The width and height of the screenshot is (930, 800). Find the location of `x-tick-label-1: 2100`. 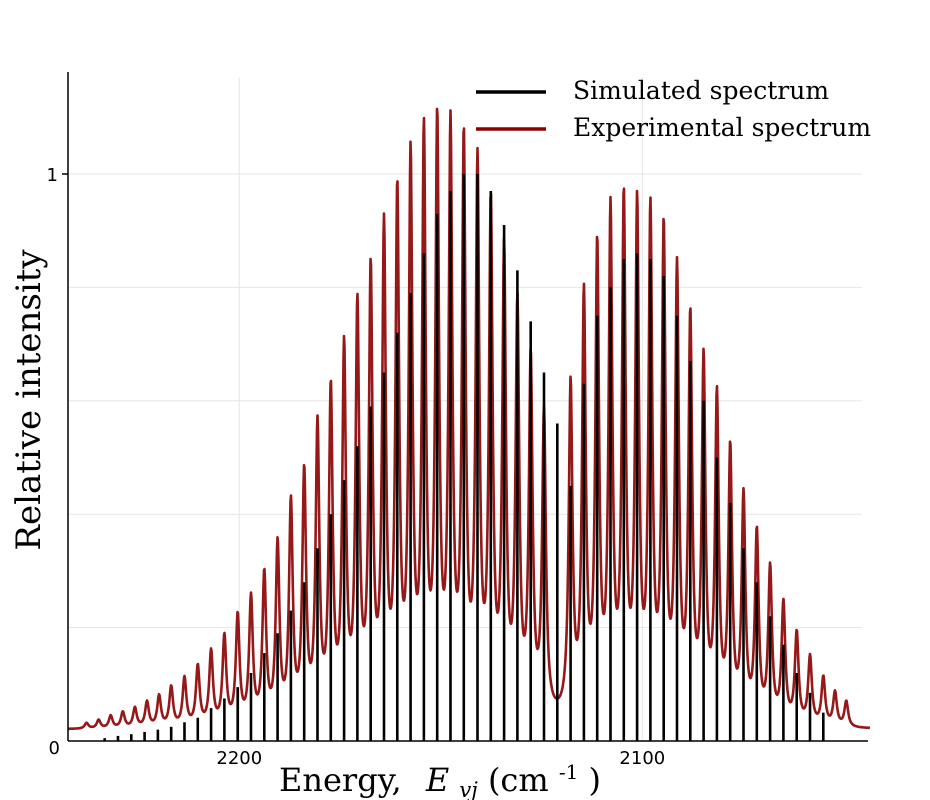

x-tick-label-1: 2100 is located at coordinates (642, 758).